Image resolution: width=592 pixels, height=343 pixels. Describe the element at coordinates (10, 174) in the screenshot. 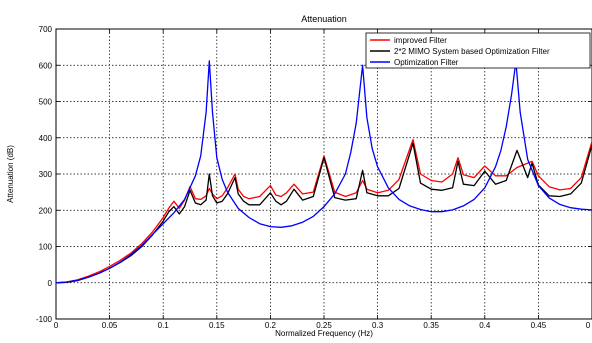

I see `y-axis-label: Attenuation (dB)` at that location.